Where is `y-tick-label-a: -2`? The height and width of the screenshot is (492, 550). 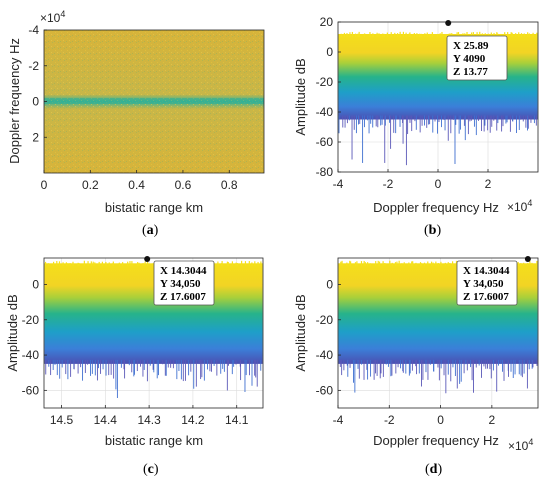
y-tick-label-a: -2 is located at coordinates (33, 66).